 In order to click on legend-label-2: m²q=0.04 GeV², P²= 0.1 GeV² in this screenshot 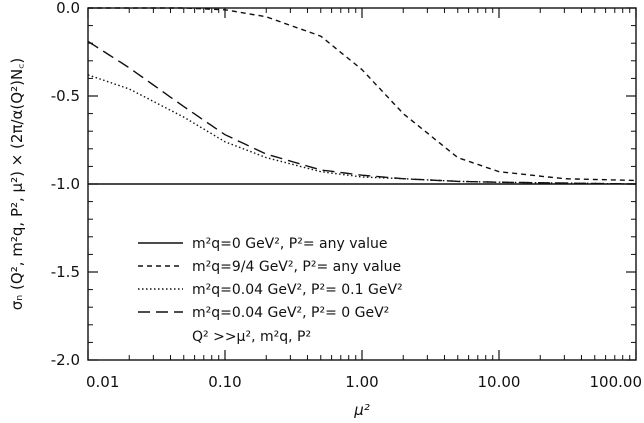, I will do `click(297, 290)`.